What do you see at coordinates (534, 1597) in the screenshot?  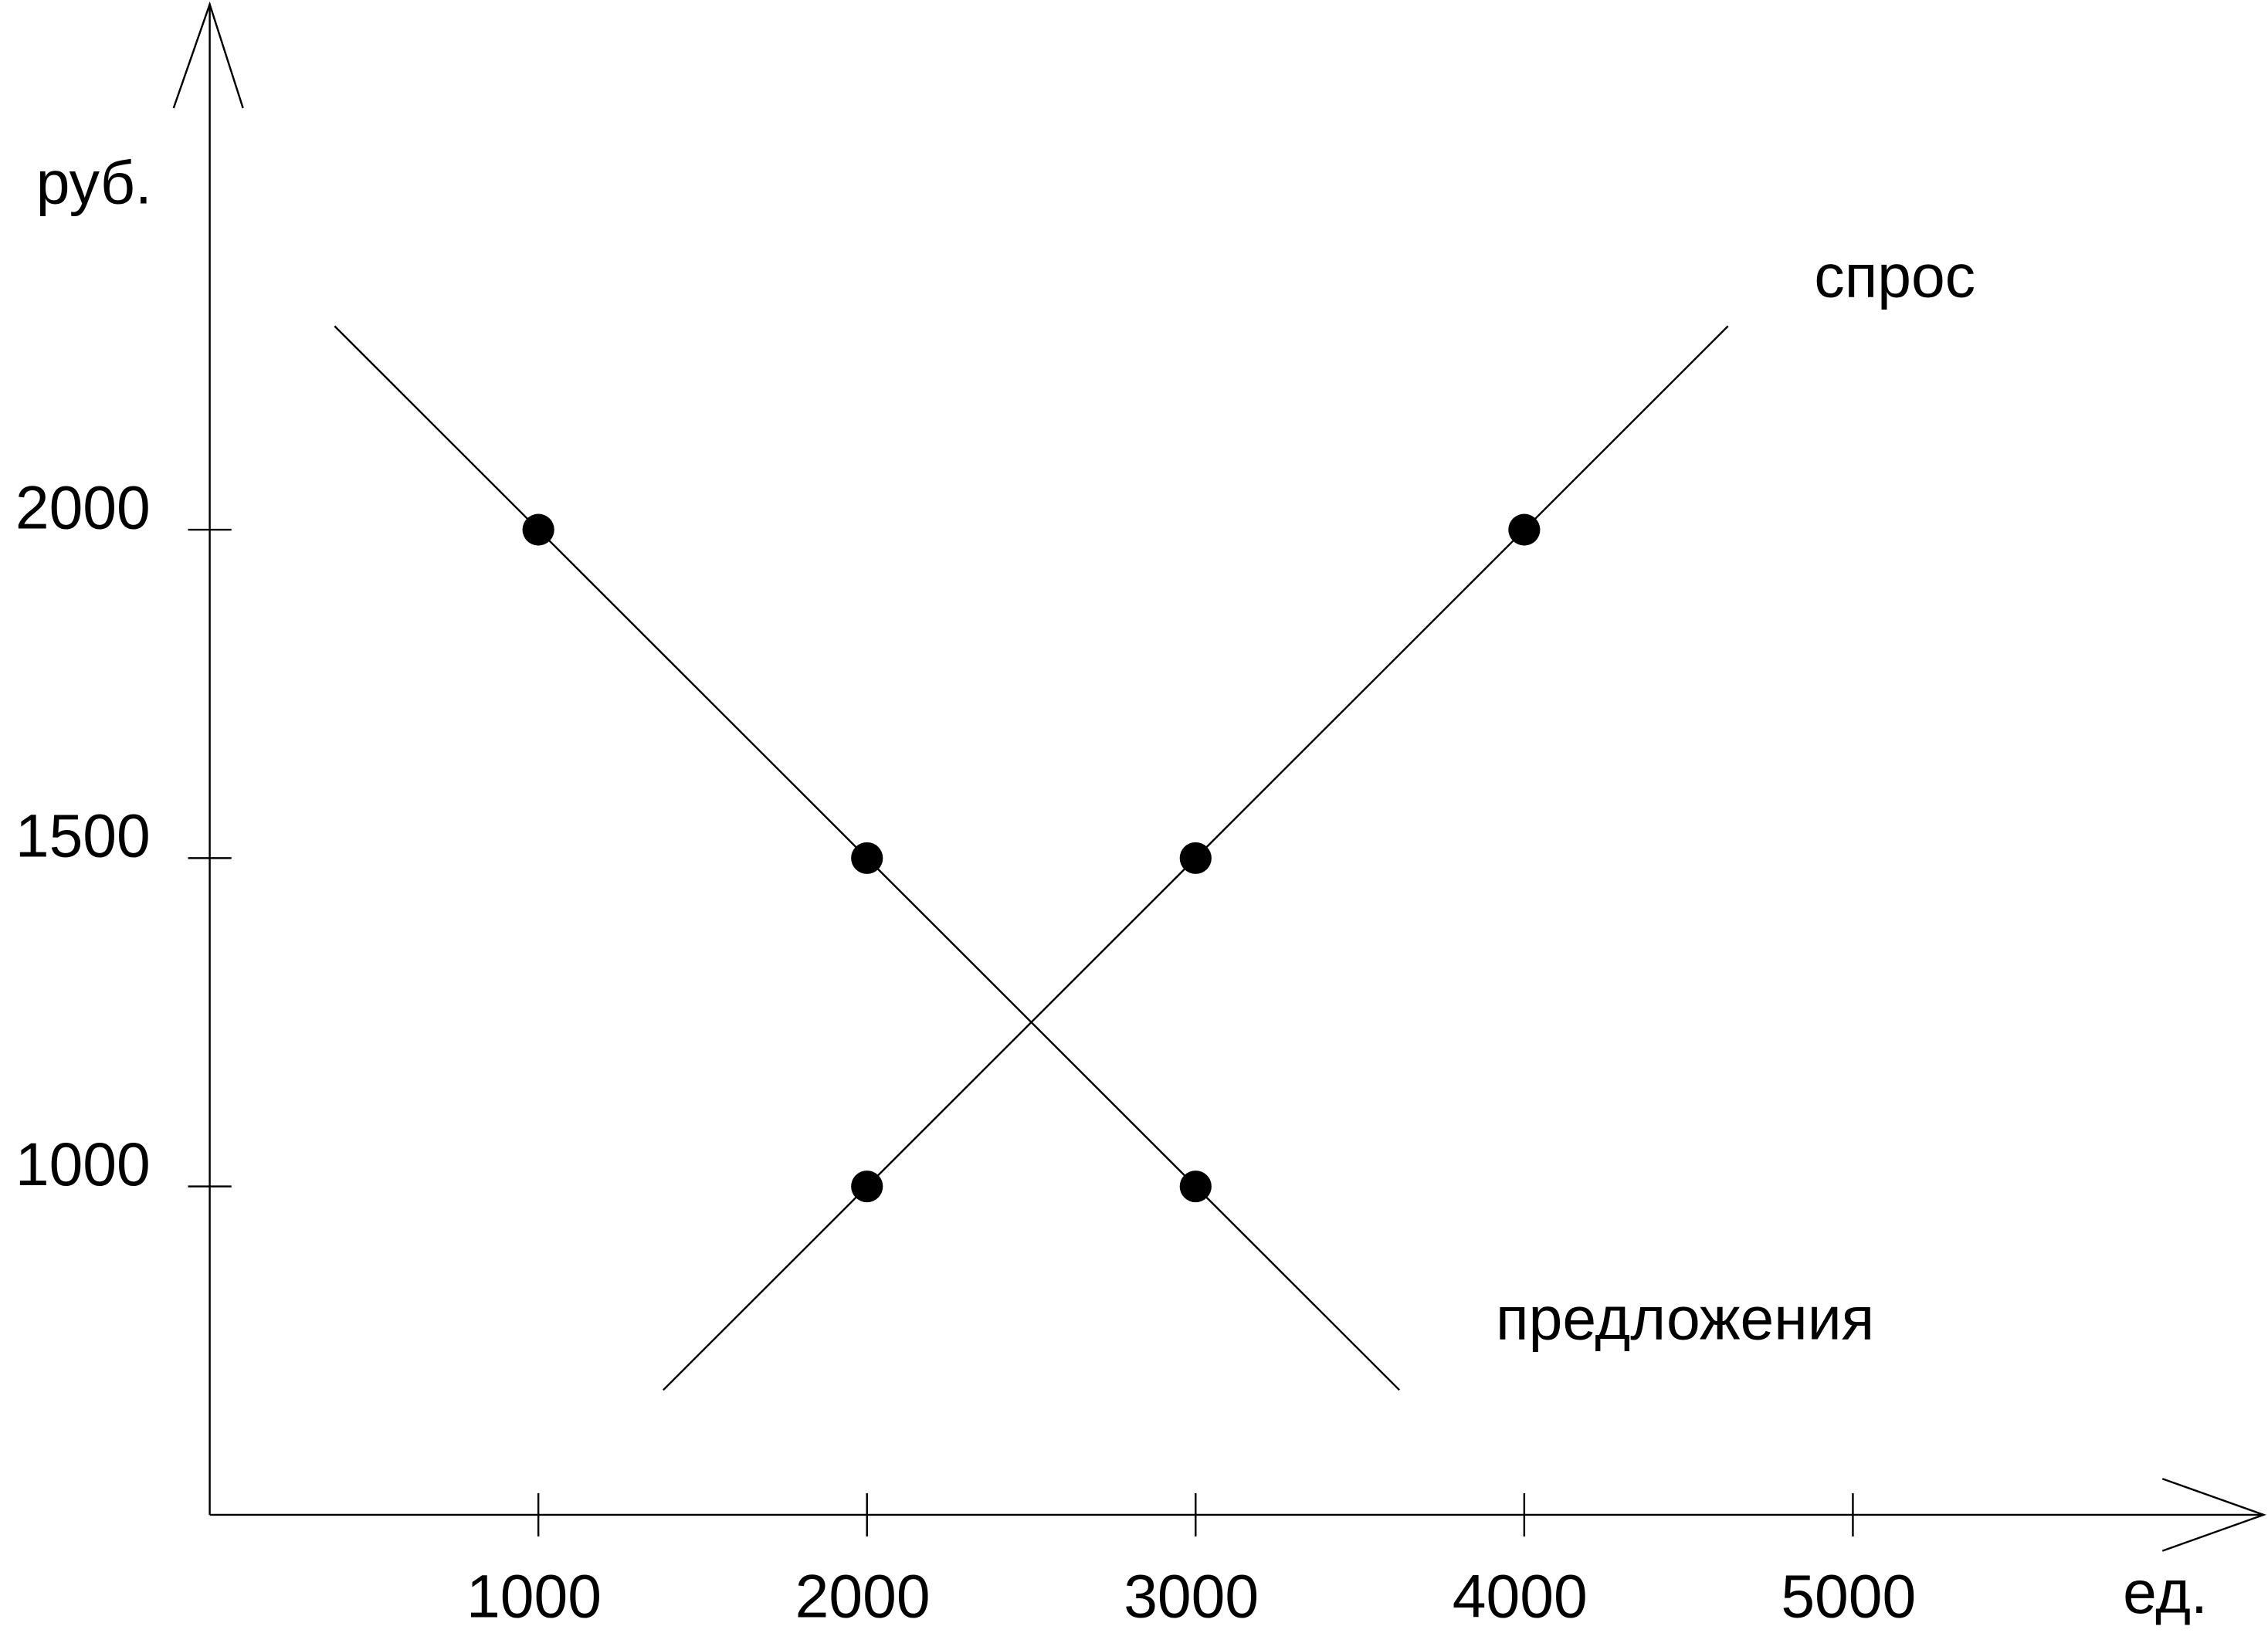 I see `x-tick-label: 1000` at bounding box center [534, 1597].